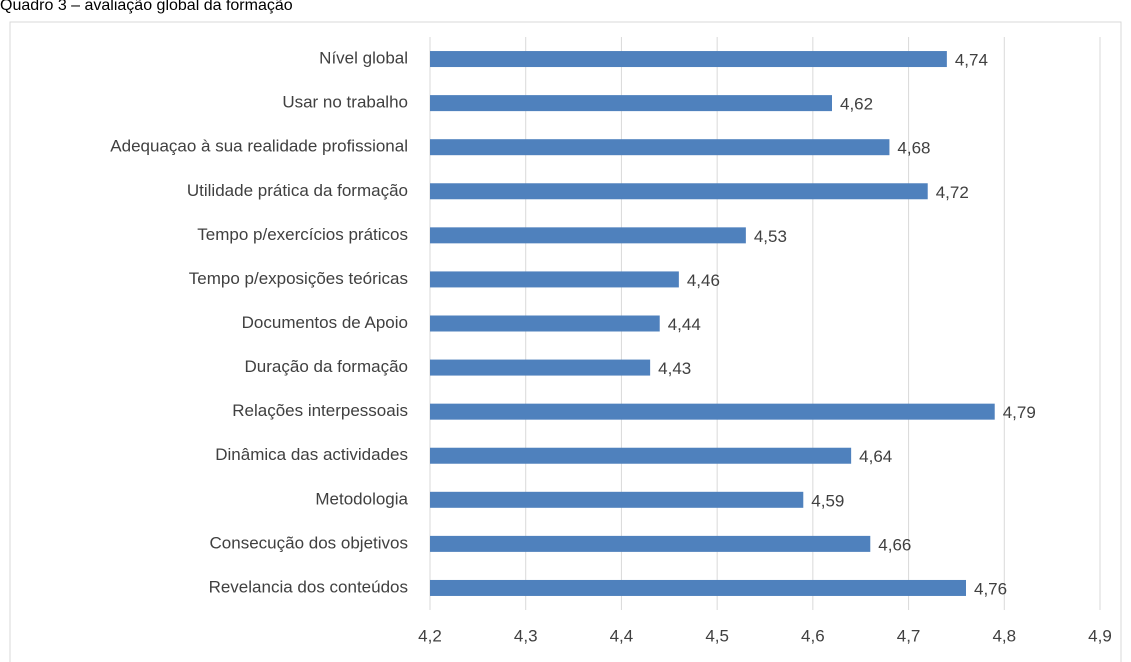 This screenshot has height=662, width=1131. Describe the element at coordinates (345, 102) in the screenshot. I see `y-tick-label: Usar no trabalho` at that location.